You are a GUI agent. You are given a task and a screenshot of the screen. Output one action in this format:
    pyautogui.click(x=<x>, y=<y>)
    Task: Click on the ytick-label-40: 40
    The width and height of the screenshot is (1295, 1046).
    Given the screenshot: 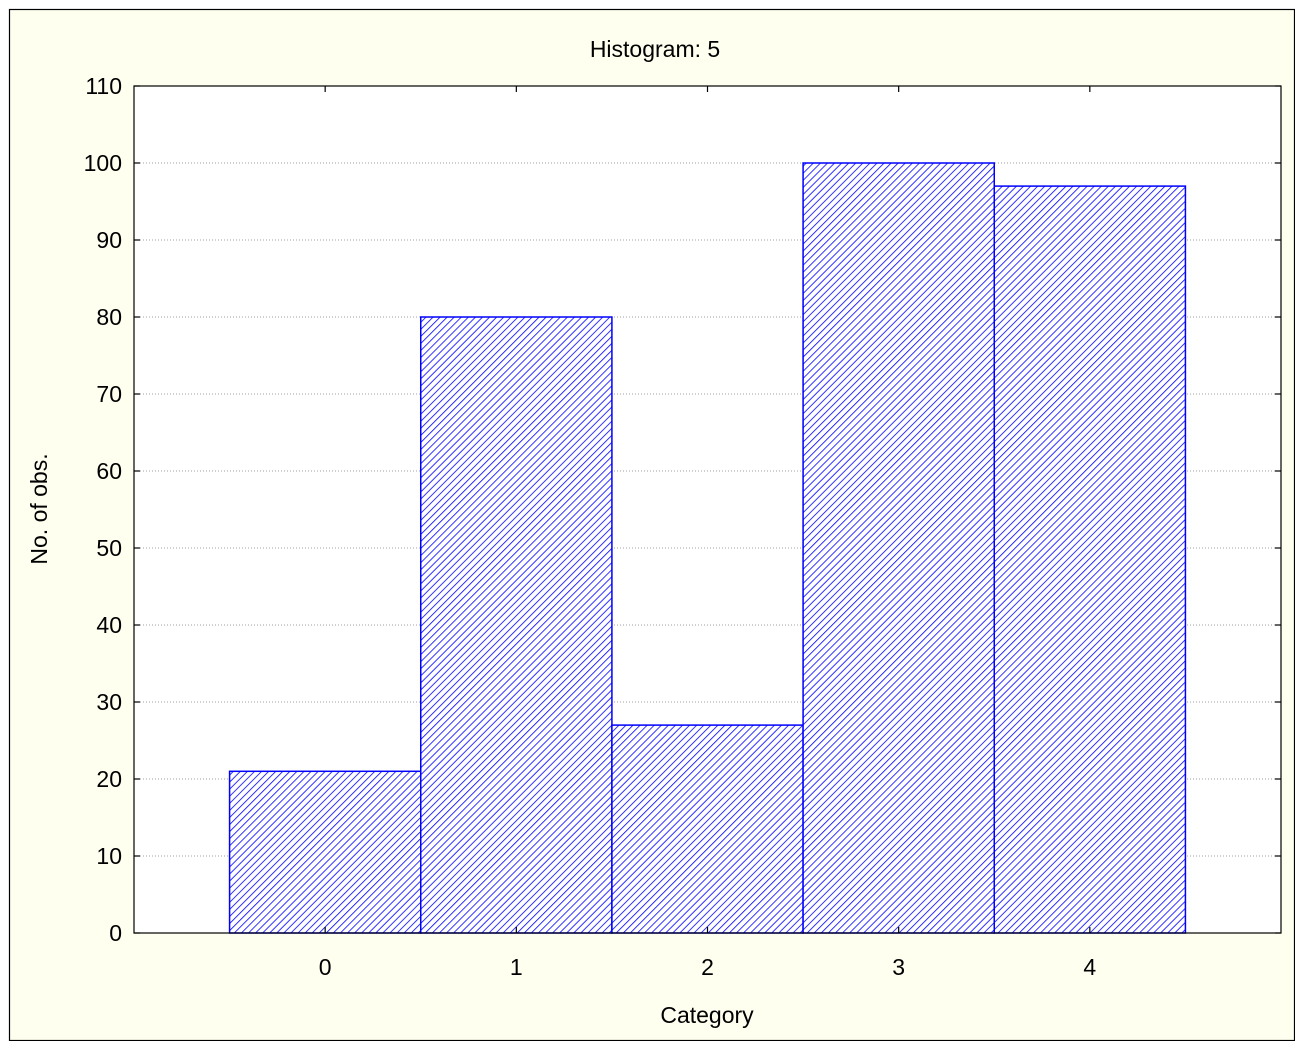 What is the action you would take?
    pyautogui.click(x=109, y=625)
    